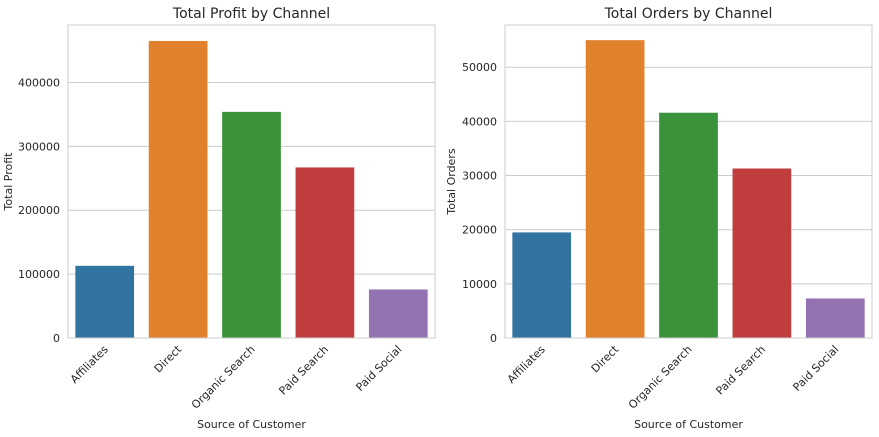 Image resolution: width=879 pixels, height=437 pixels. Describe the element at coordinates (479, 121) in the screenshot. I see `orders-y-tick-label: 40000` at that location.